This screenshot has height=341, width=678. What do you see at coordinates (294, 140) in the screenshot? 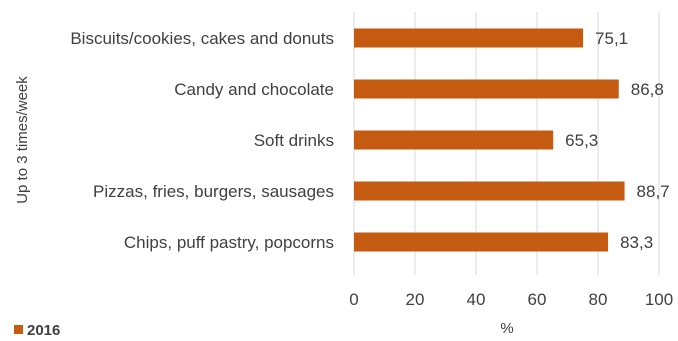
I see `category-label-3: Soft drinks` at bounding box center [294, 140].